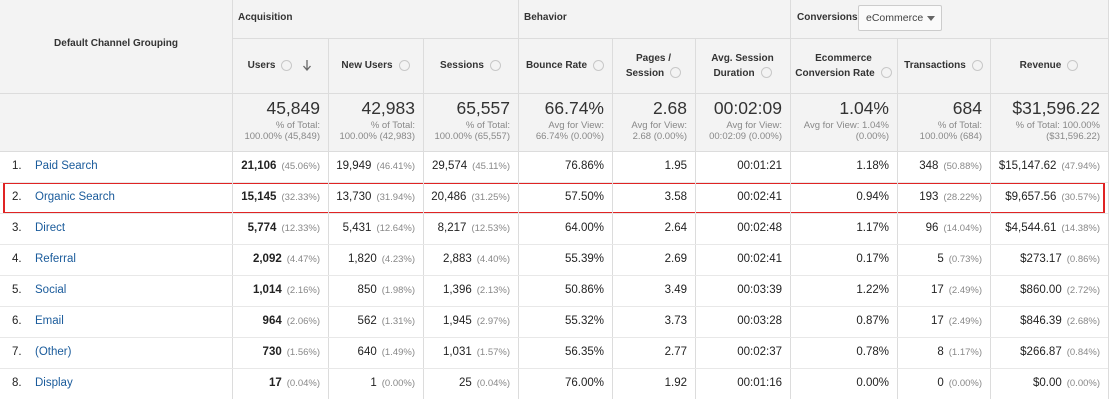  What do you see at coordinates (354, 197) in the screenshot?
I see `metric-value: 13,730` at bounding box center [354, 197].